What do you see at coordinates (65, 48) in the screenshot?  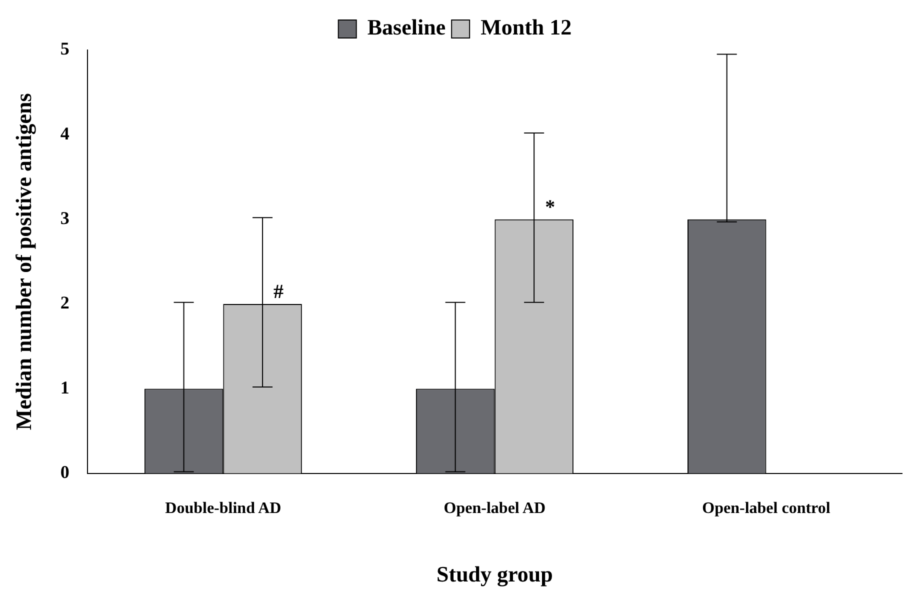 I see `y-tick-label: 5` at bounding box center [65, 48].